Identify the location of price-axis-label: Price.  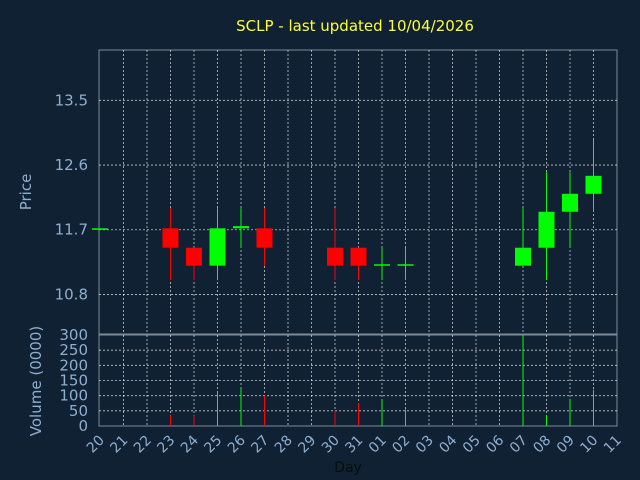
(26, 192).